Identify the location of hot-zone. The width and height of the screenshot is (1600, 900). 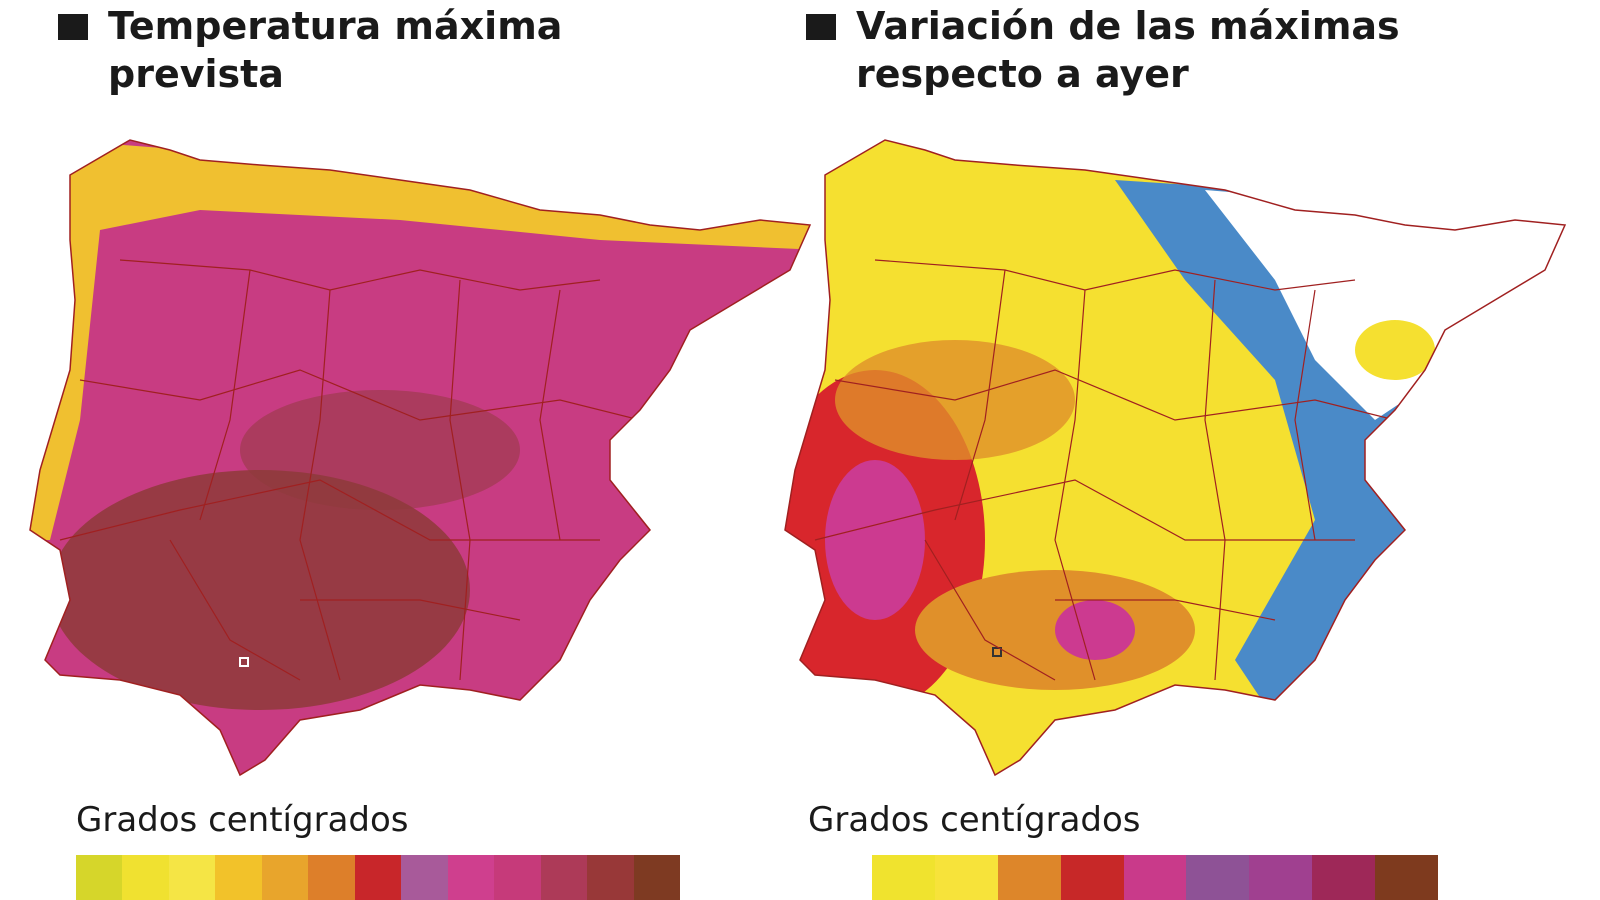
(380, 450).